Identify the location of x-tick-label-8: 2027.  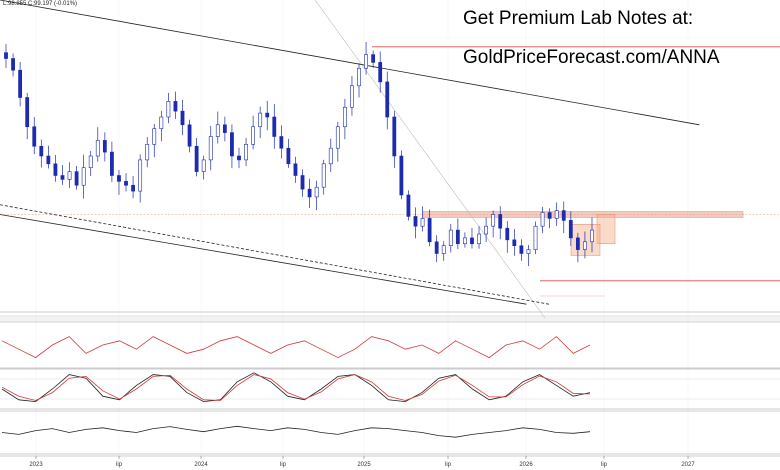
(688, 465).